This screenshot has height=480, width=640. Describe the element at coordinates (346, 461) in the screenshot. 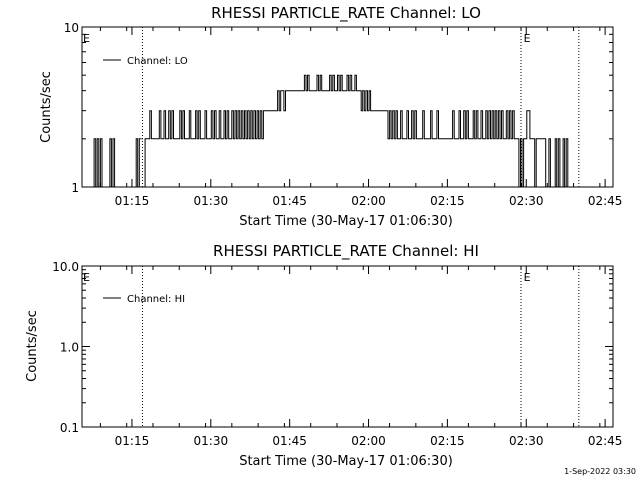

I see `x-axis-label-hi: Start Time (30-May-17 01:06:30)` at that location.